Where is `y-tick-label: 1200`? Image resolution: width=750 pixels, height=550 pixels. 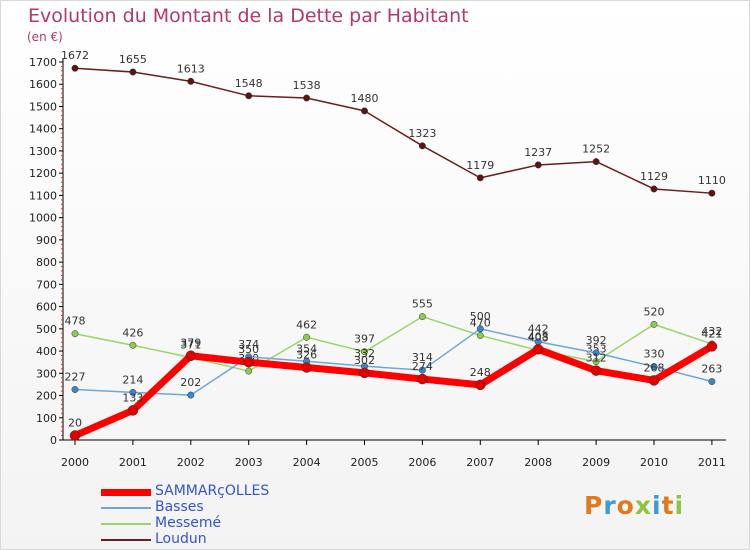 y-tick-label: 1200 is located at coordinates (43, 173).